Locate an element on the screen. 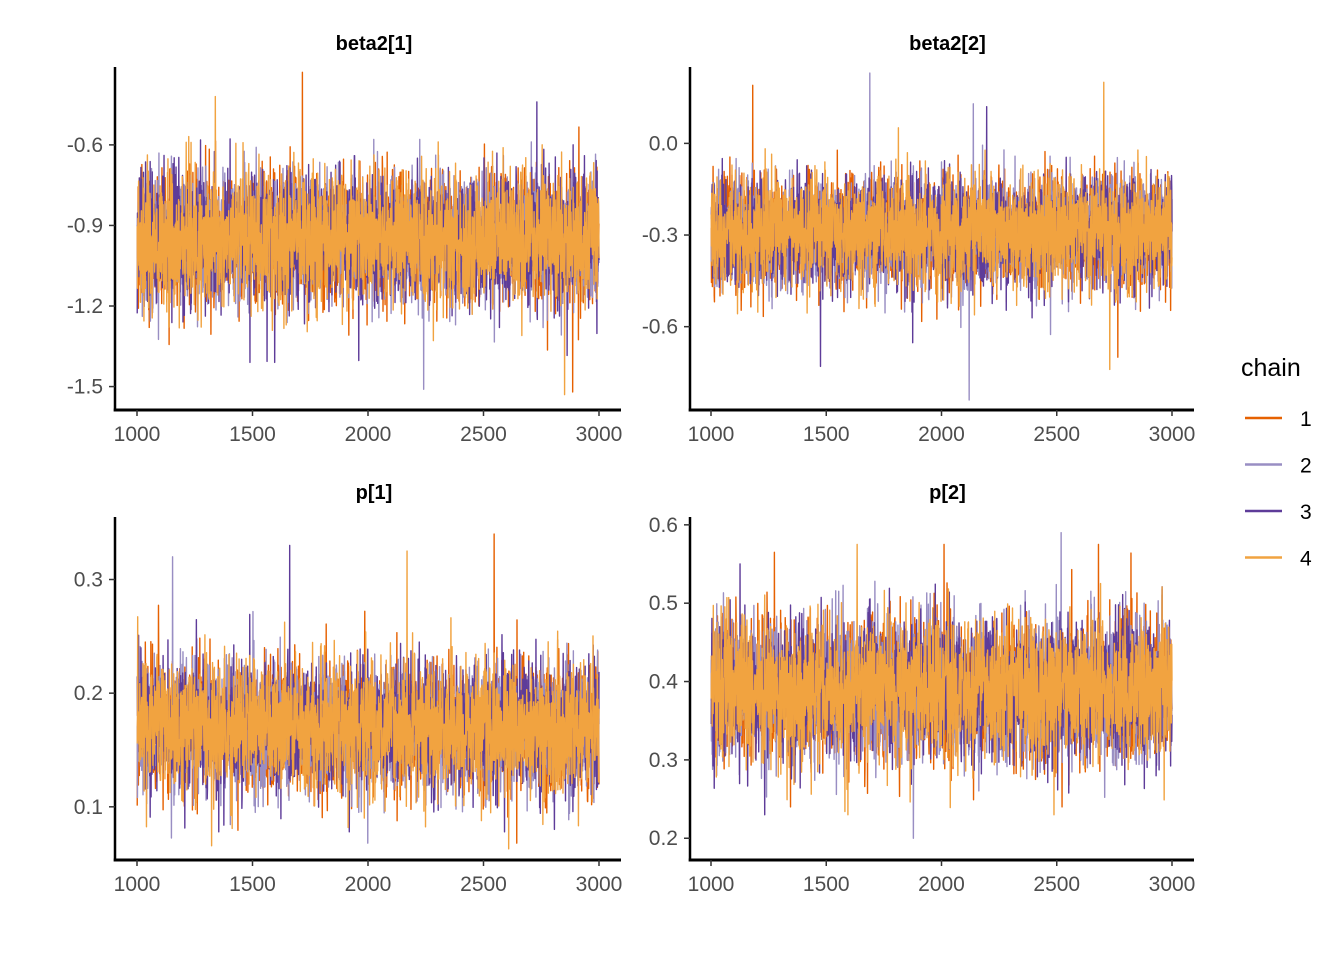  y-tick-label: 0.5 is located at coordinates (663, 603).